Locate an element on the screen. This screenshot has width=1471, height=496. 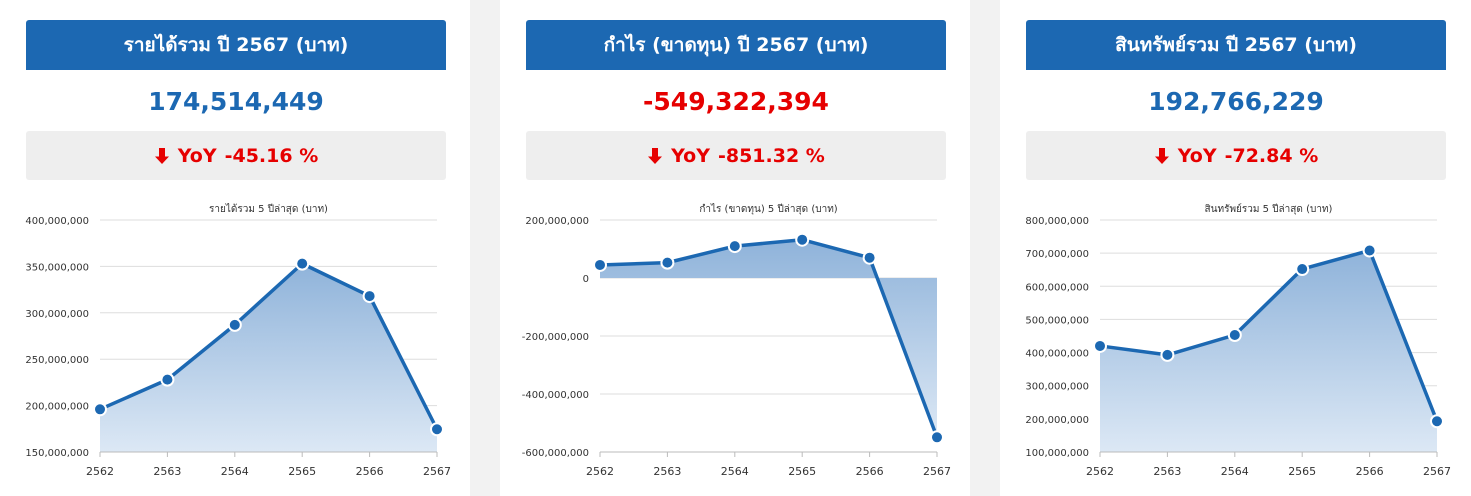
y-tick-label: 700,000,000 is located at coordinates (1057, 254).